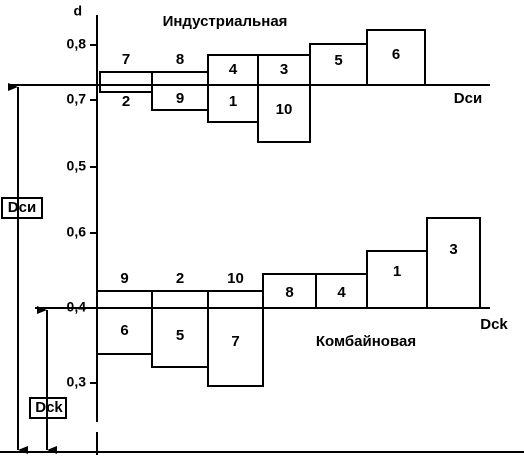 This screenshot has width=524, height=468. Describe the element at coordinates (77, 382) in the screenshot. I see `tick-label: 0,3` at that location.